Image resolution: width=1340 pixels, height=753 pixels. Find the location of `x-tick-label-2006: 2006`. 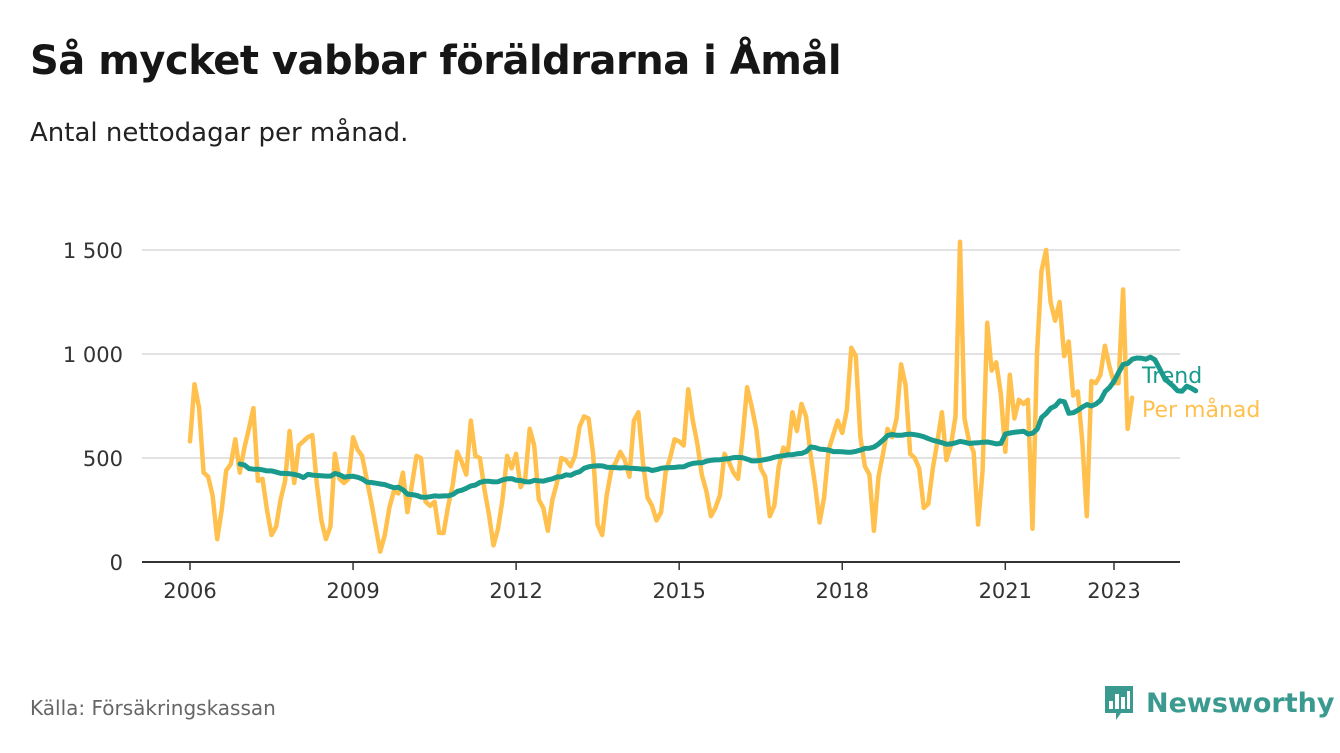

x-tick-label-2006: 2006 is located at coordinates (189, 591).